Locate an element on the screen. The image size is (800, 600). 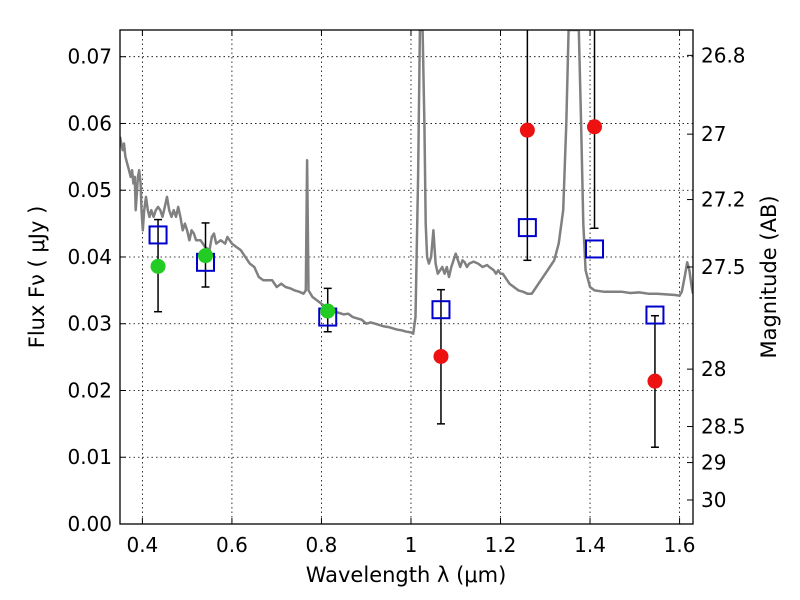
y2-tick-label: 27.2 is located at coordinates (723, 200).